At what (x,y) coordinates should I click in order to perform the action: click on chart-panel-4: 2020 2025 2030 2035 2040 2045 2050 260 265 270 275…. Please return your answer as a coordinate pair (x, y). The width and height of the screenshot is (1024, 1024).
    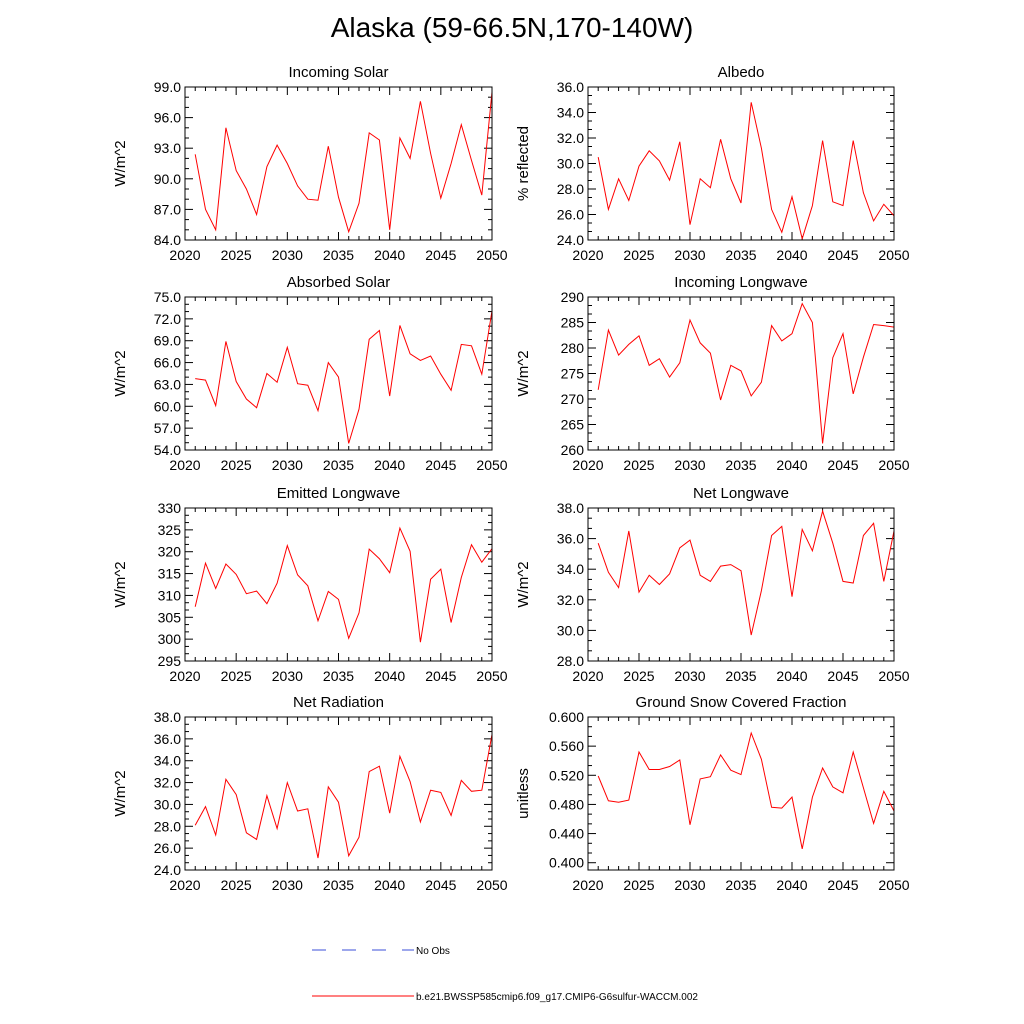
    Looking at the image, I should click on (712, 373).